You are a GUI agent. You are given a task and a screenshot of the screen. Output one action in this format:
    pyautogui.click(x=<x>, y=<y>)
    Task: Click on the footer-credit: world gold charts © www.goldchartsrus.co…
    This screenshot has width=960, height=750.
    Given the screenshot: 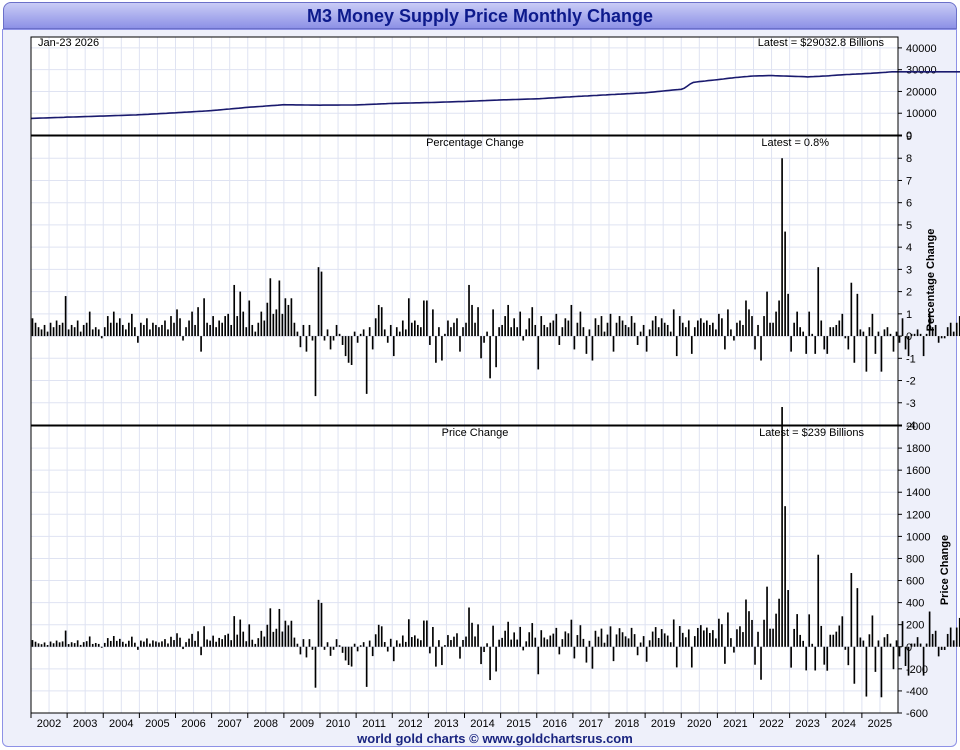 What is the action you would take?
    pyautogui.click(x=495, y=738)
    